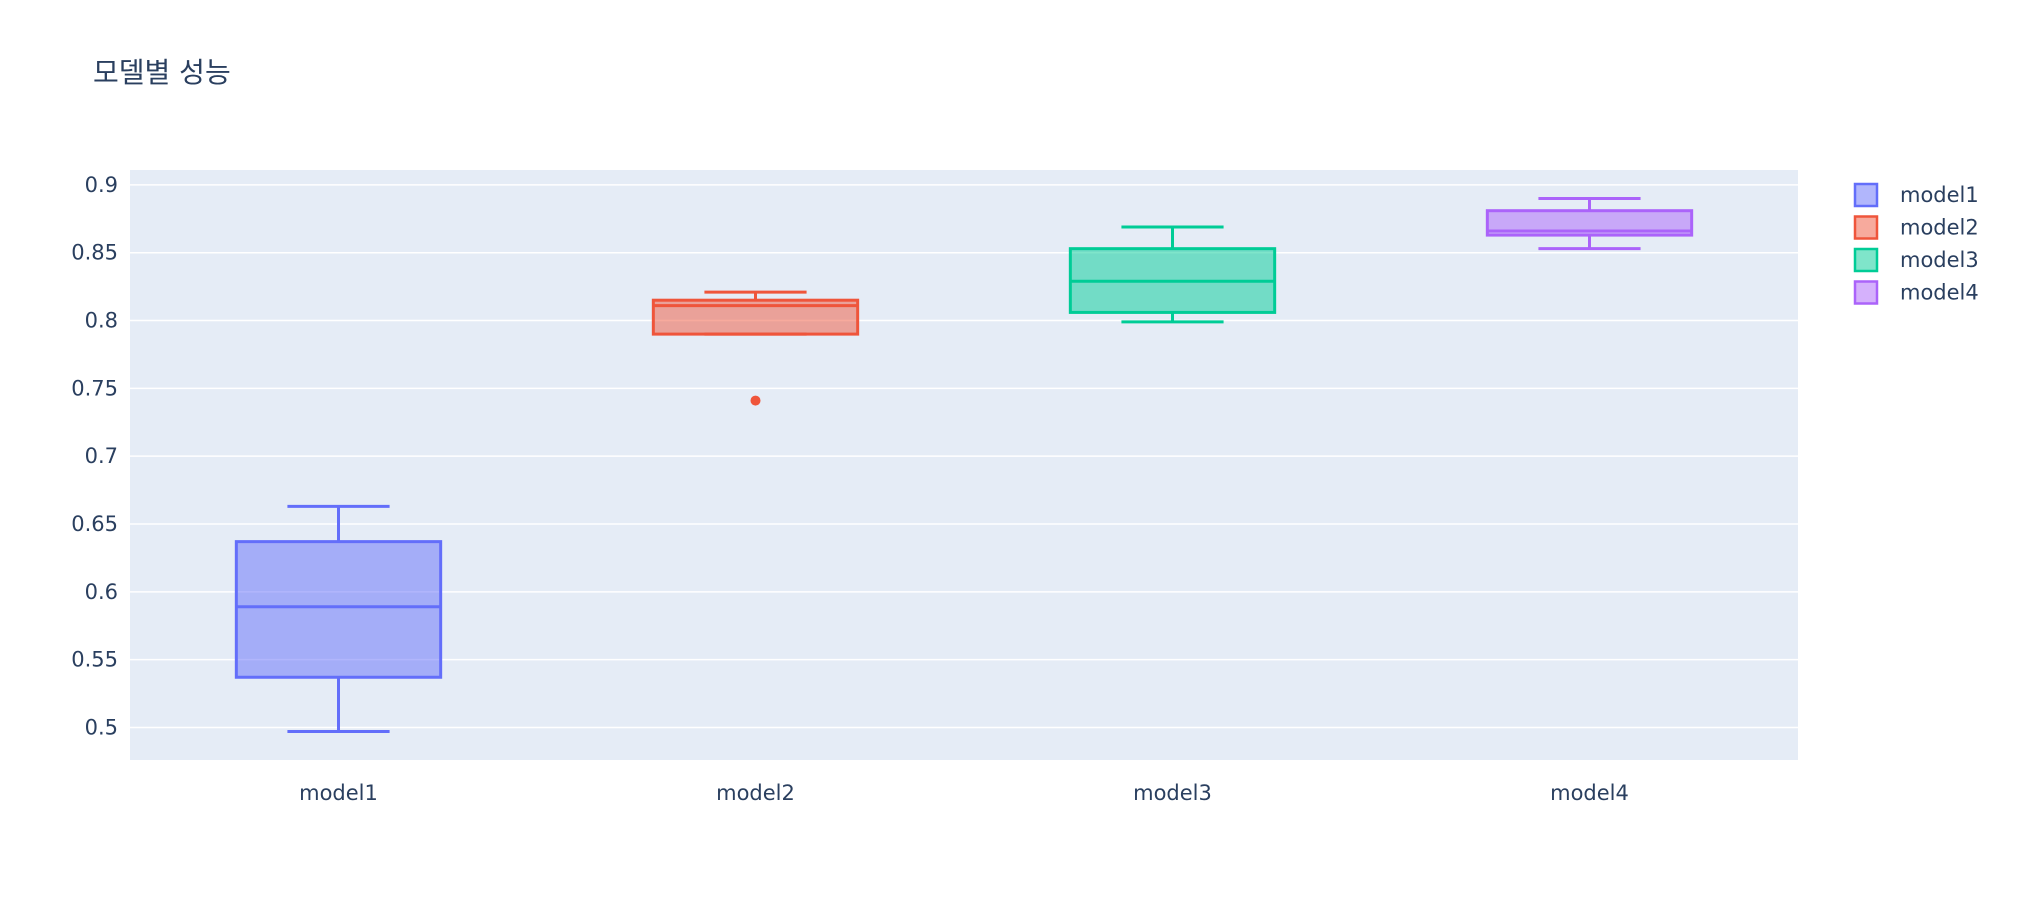 The width and height of the screenshot is (2040, 918). Describe the element at coordinates (94, 524) in the screenshot. I see `y-tick-label: 0.65` at that location.